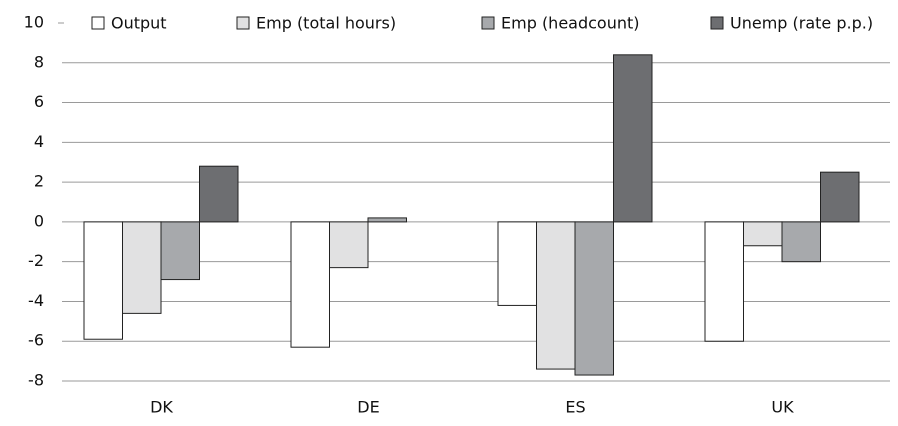 The image size is (898, 426). Describe the element at coordinates (801, 23) in the screenshot. I see `legend-label: Unemp (rate p.p.)` at that location.